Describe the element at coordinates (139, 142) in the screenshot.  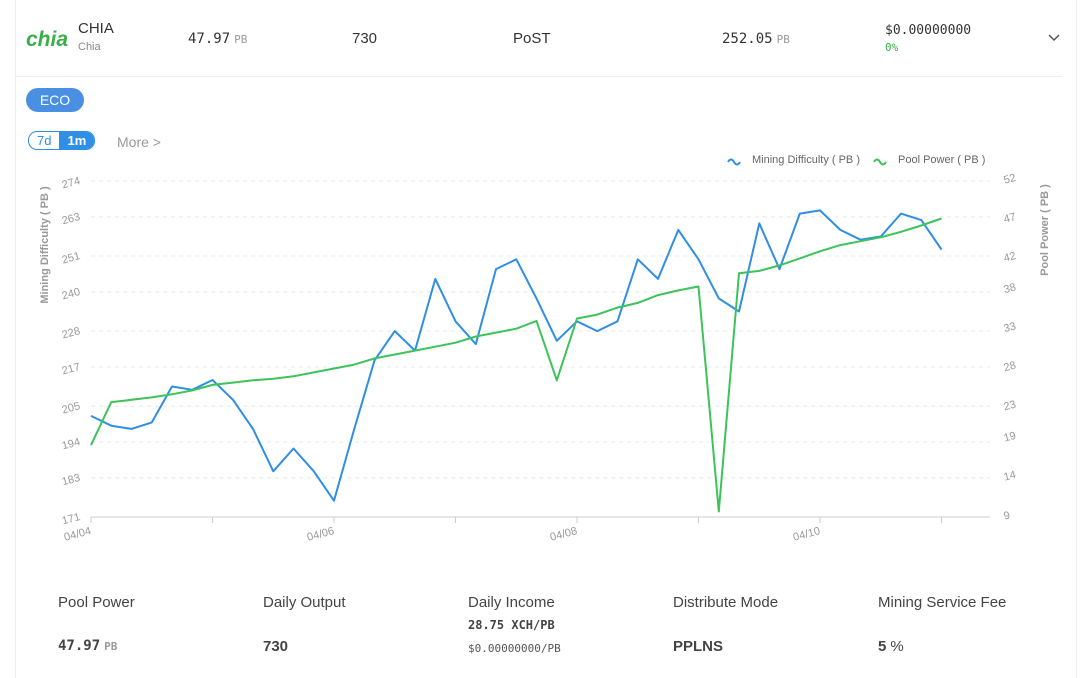
I see `more-link: More >` at that location.